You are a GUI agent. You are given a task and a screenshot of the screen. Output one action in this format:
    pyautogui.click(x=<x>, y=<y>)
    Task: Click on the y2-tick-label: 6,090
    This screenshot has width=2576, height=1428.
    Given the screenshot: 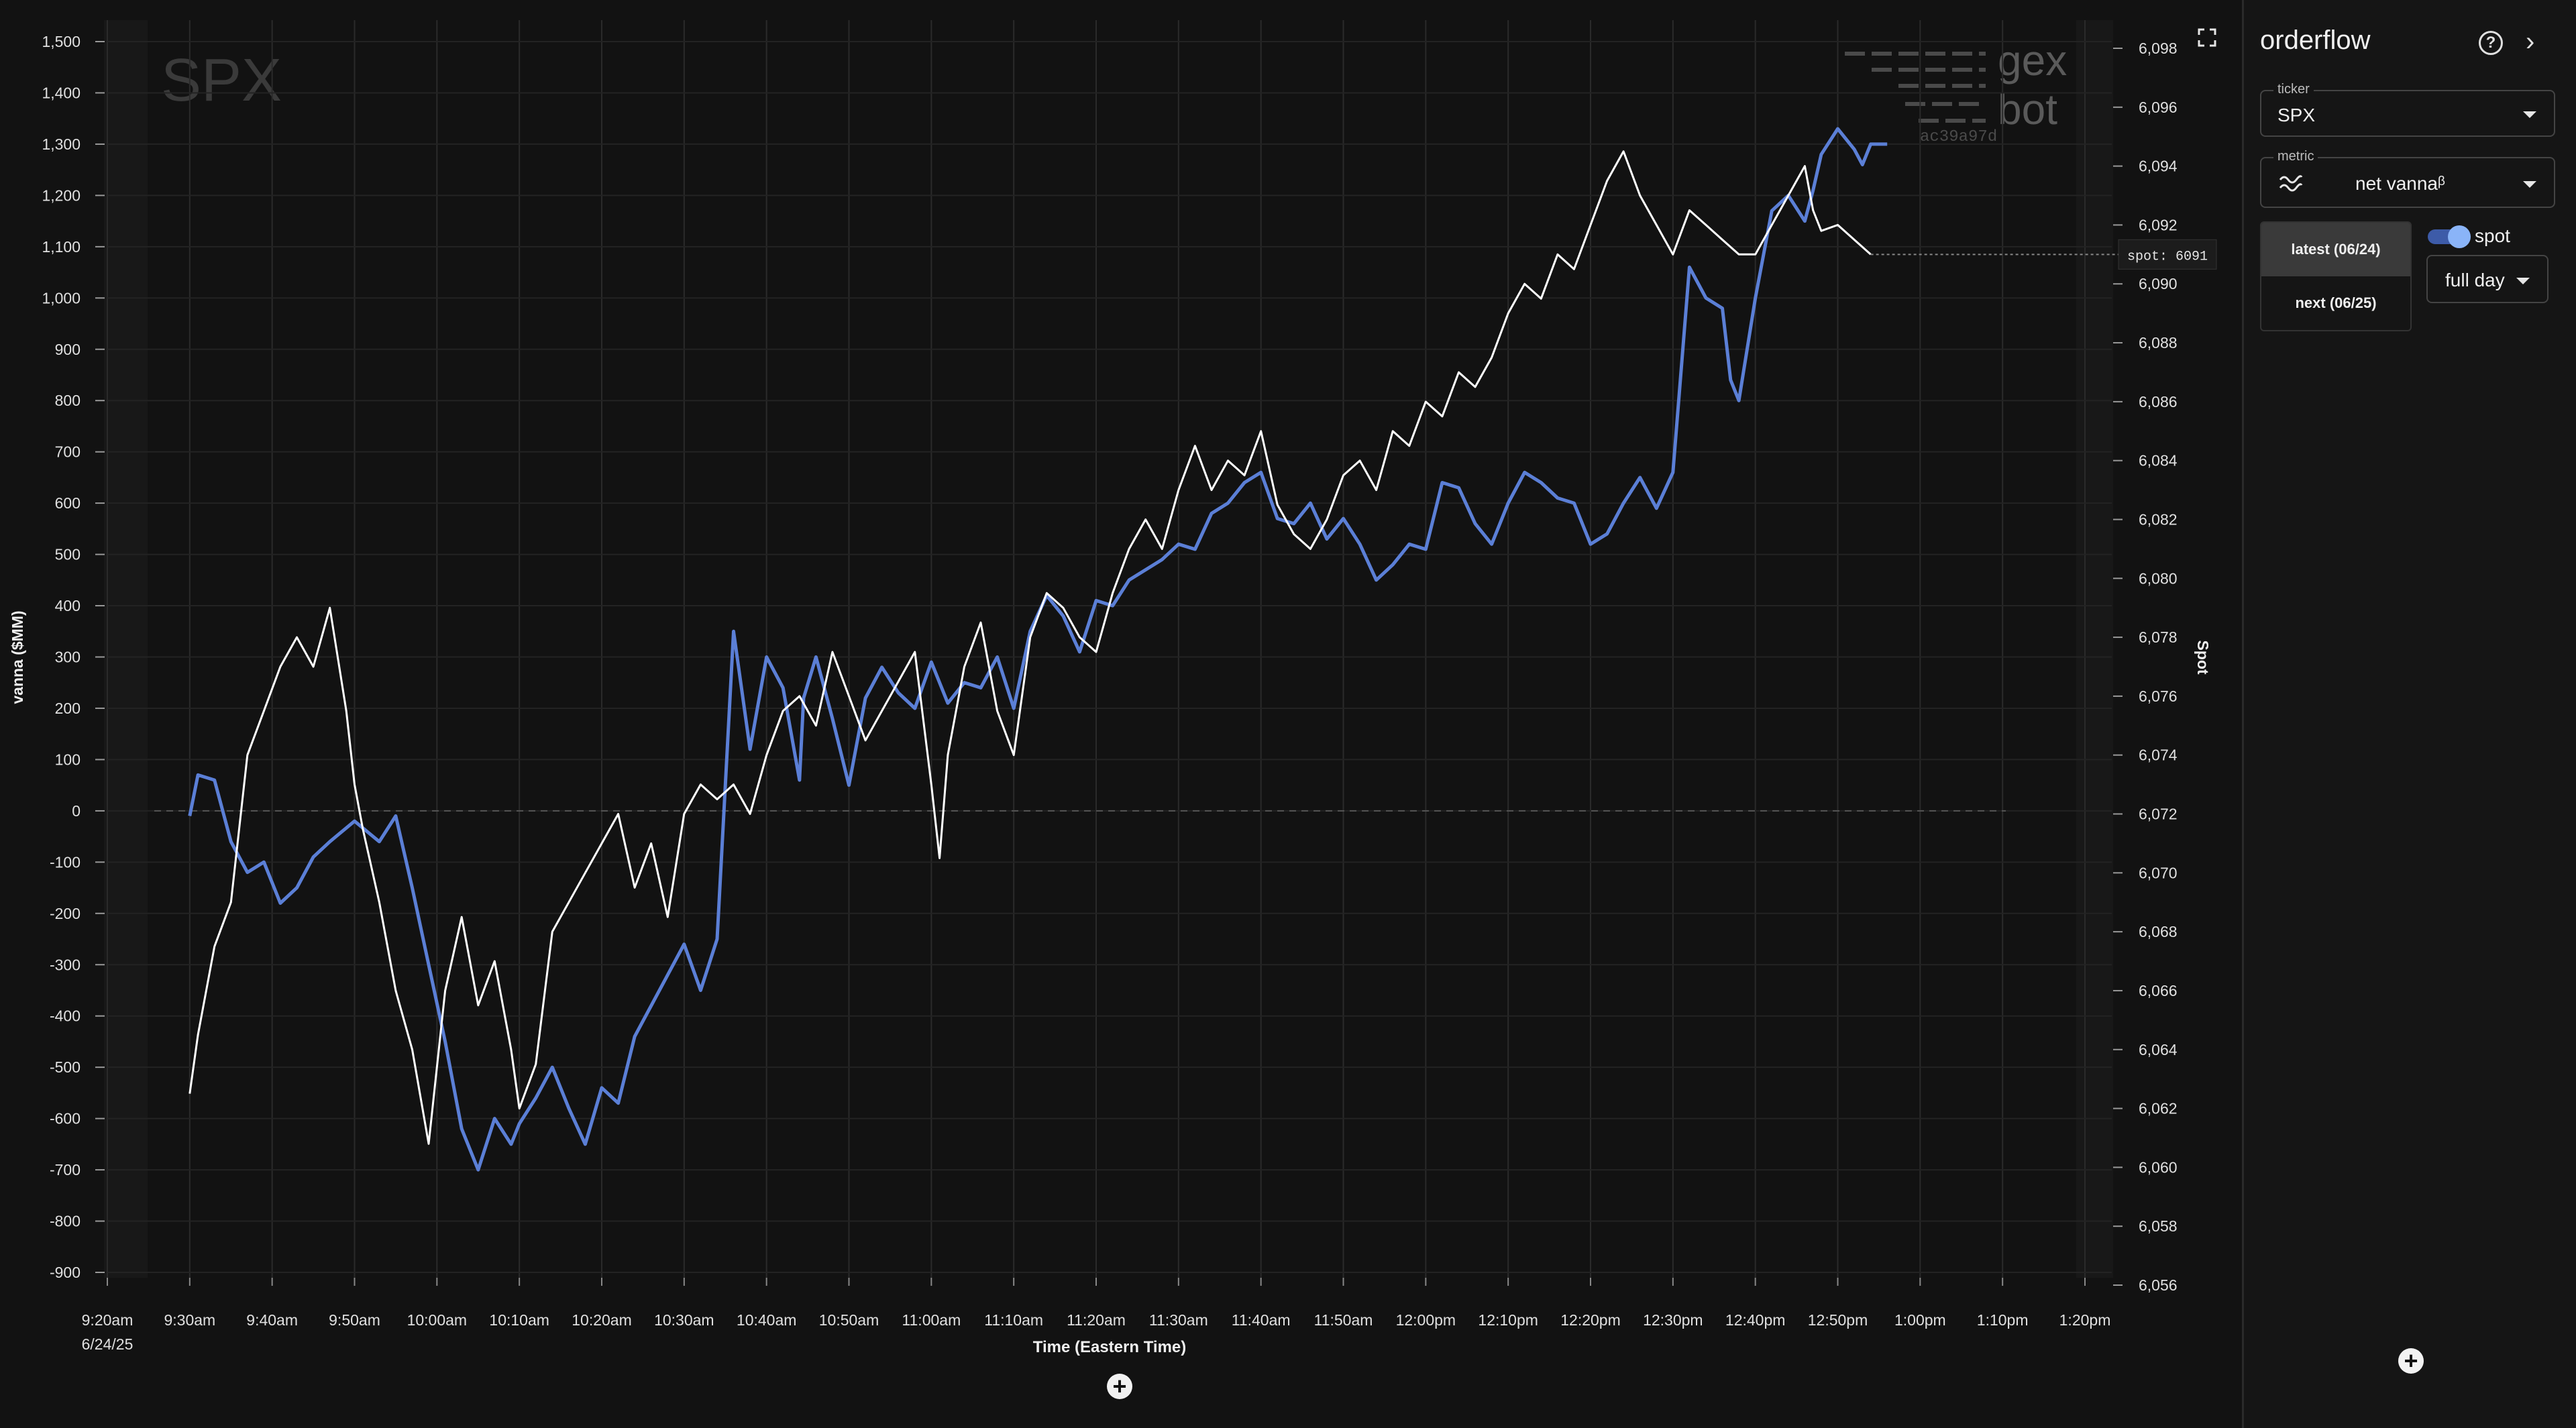 What is the action you would take?
    pyautogui.click(x=2158, y=283)
    